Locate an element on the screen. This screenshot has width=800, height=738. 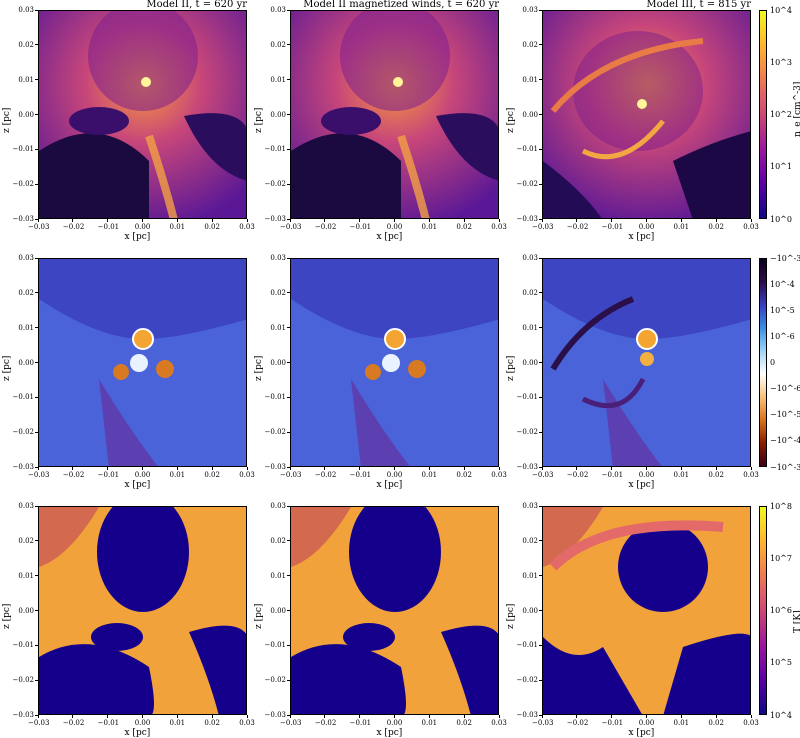
colorbar-tick-label: 10^4 is located at coordinates (781, 715).